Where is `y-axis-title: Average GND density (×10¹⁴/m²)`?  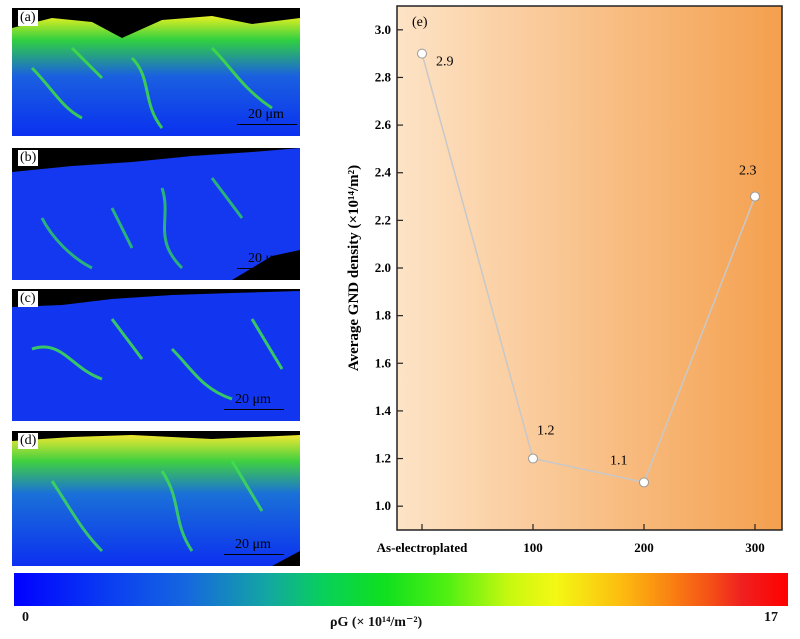
y-axis-title: Average GND density (×10¹⁴/m²) is located at coordinates (354, 268).